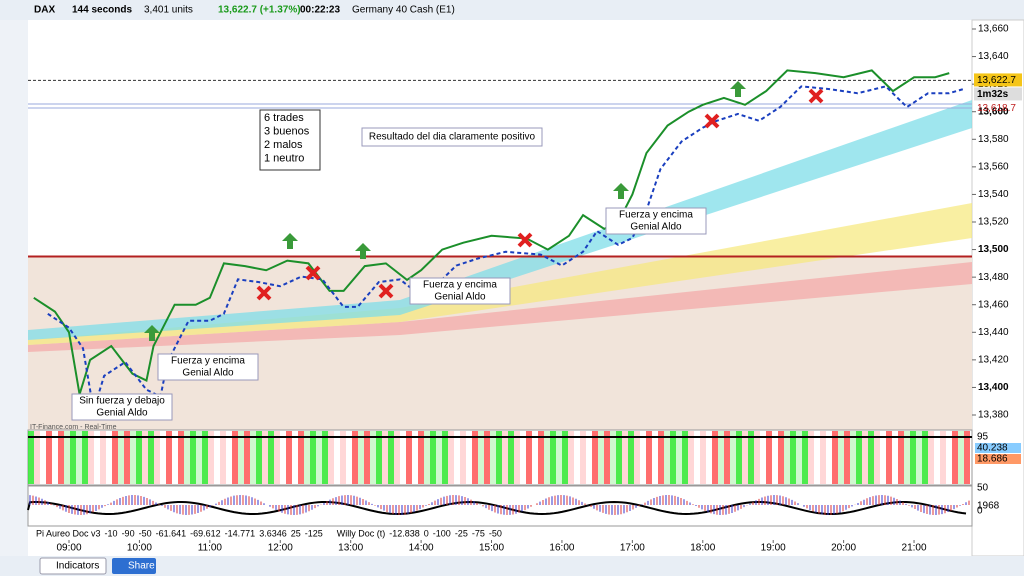 This screenshot has width=1024, height=576. What do you see at coordinates (122, 401) in the screenshot?
I see `note-line: Sin fuerza y debajo` at bounding box center [122, 401].